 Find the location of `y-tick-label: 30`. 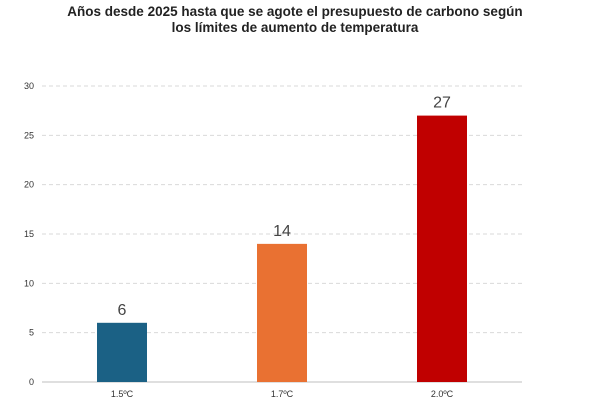

y-tick-label: 30 is located at coordinates (29, 86).